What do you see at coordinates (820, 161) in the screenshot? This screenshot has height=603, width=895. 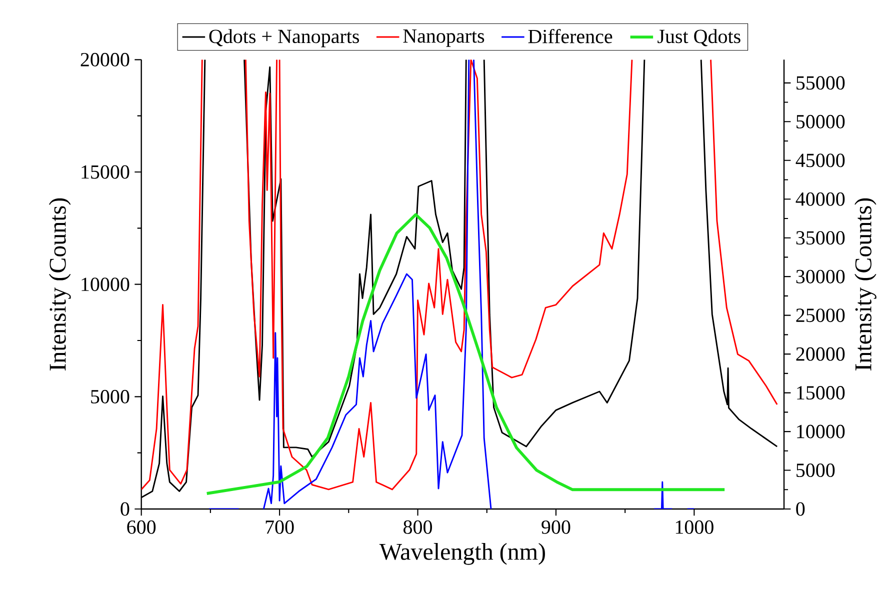 I see `y2-tick-label: 45000` at bounding box center [820, 161].